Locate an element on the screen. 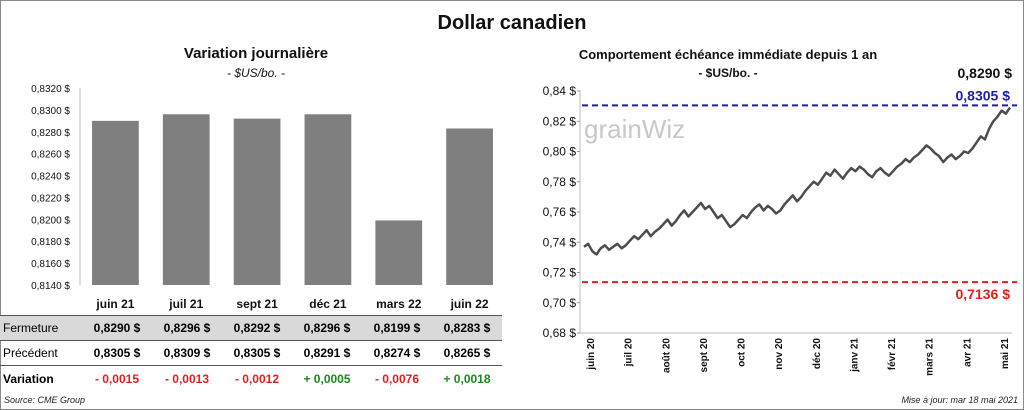 The width and height of the screenshot is (1024, 410). line-y-tick-label: 0,78 $ is located at coordinates (560, 182).